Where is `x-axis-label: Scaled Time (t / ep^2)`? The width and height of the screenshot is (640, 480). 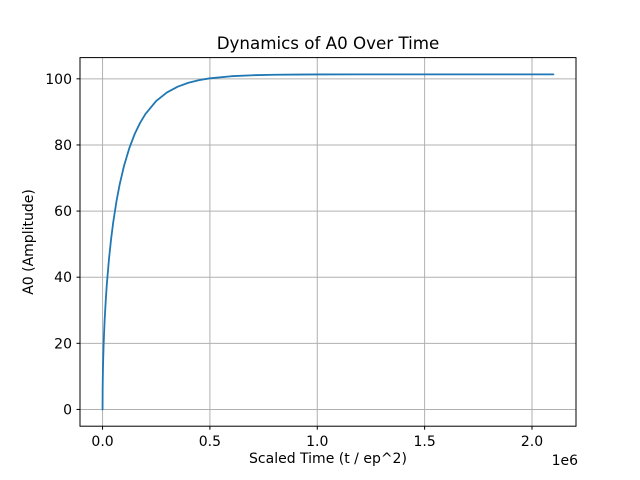 x-axis-label: Scaled Time (t / ep^2) is located at coordinates (328, 459).